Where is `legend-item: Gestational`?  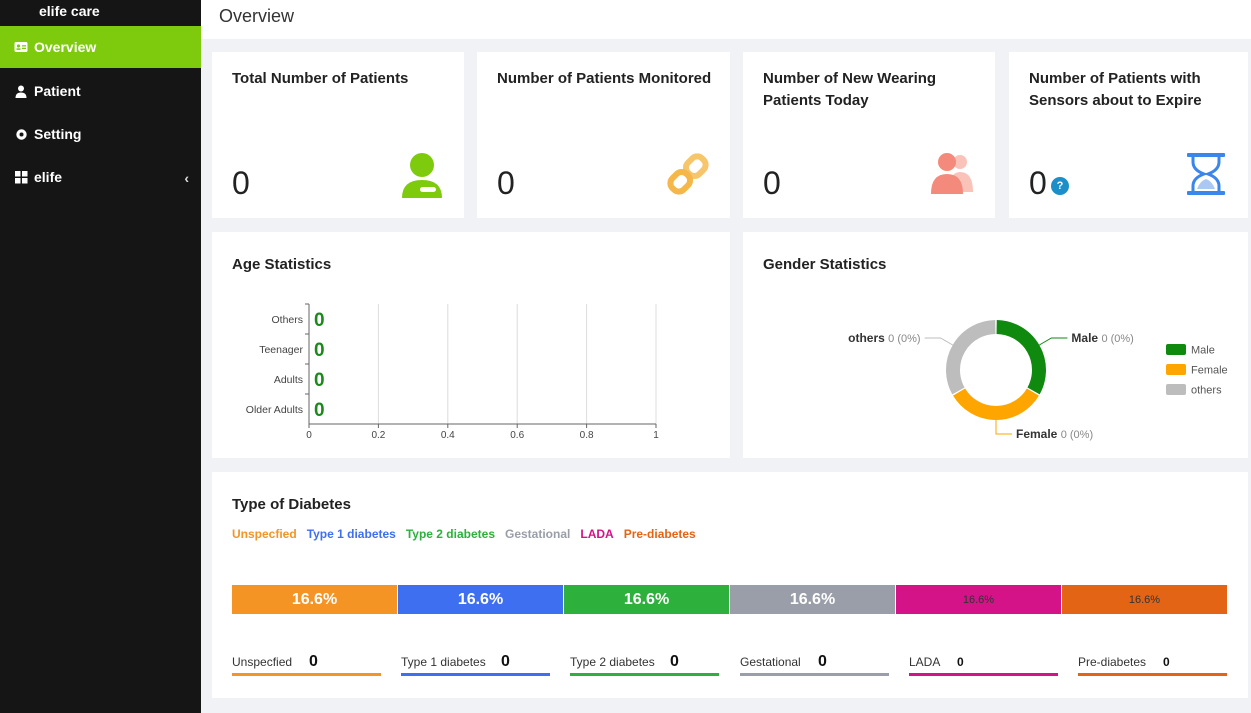 legend-item: Gestational is located at coordinates (538, 534).